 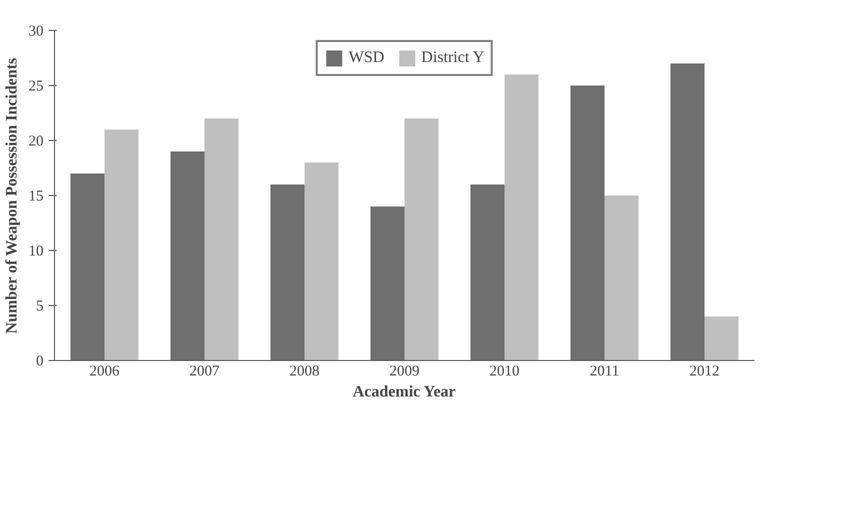 What do you see at coordinates (305, 372) in the screenshot?
I see `x-tick-label: 2008` at bounding box center [305, 372].